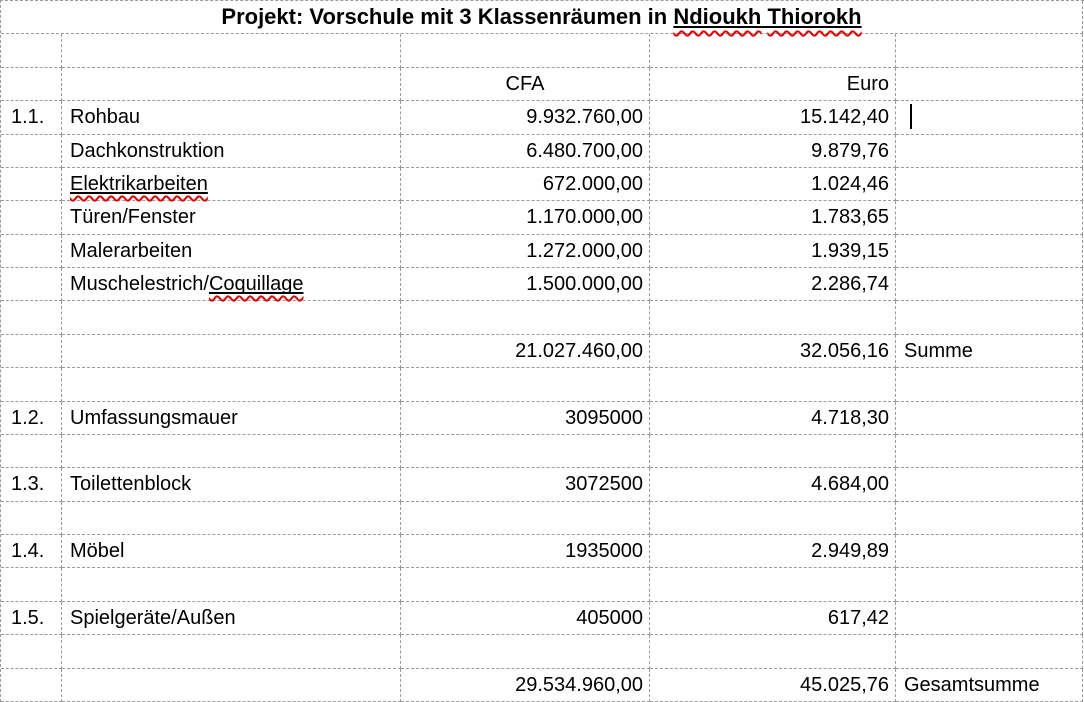 The image size is (1084, 702). What do you see at coordinates (231, 184) in the screenshot?
I see `item-label-cell: Elektrikarbeiten` at bounding box center [231, 184].